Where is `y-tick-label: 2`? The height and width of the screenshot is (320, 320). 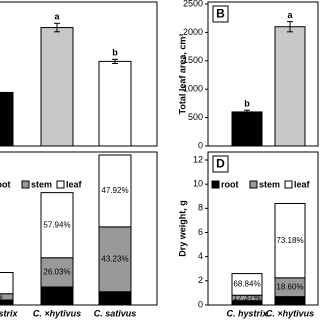 y-tick-label: 2 is located at coordinates (200, 280).